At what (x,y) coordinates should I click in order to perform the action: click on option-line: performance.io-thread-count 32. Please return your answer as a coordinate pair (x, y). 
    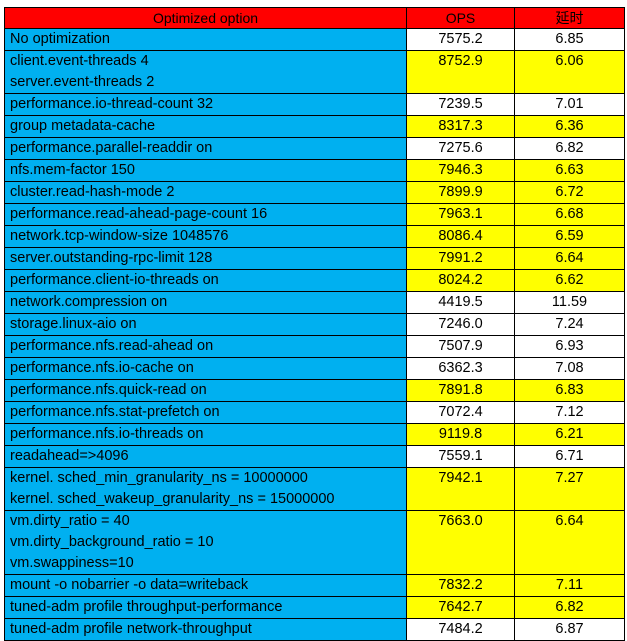
    Looking at the image, I should click on (112, 104).